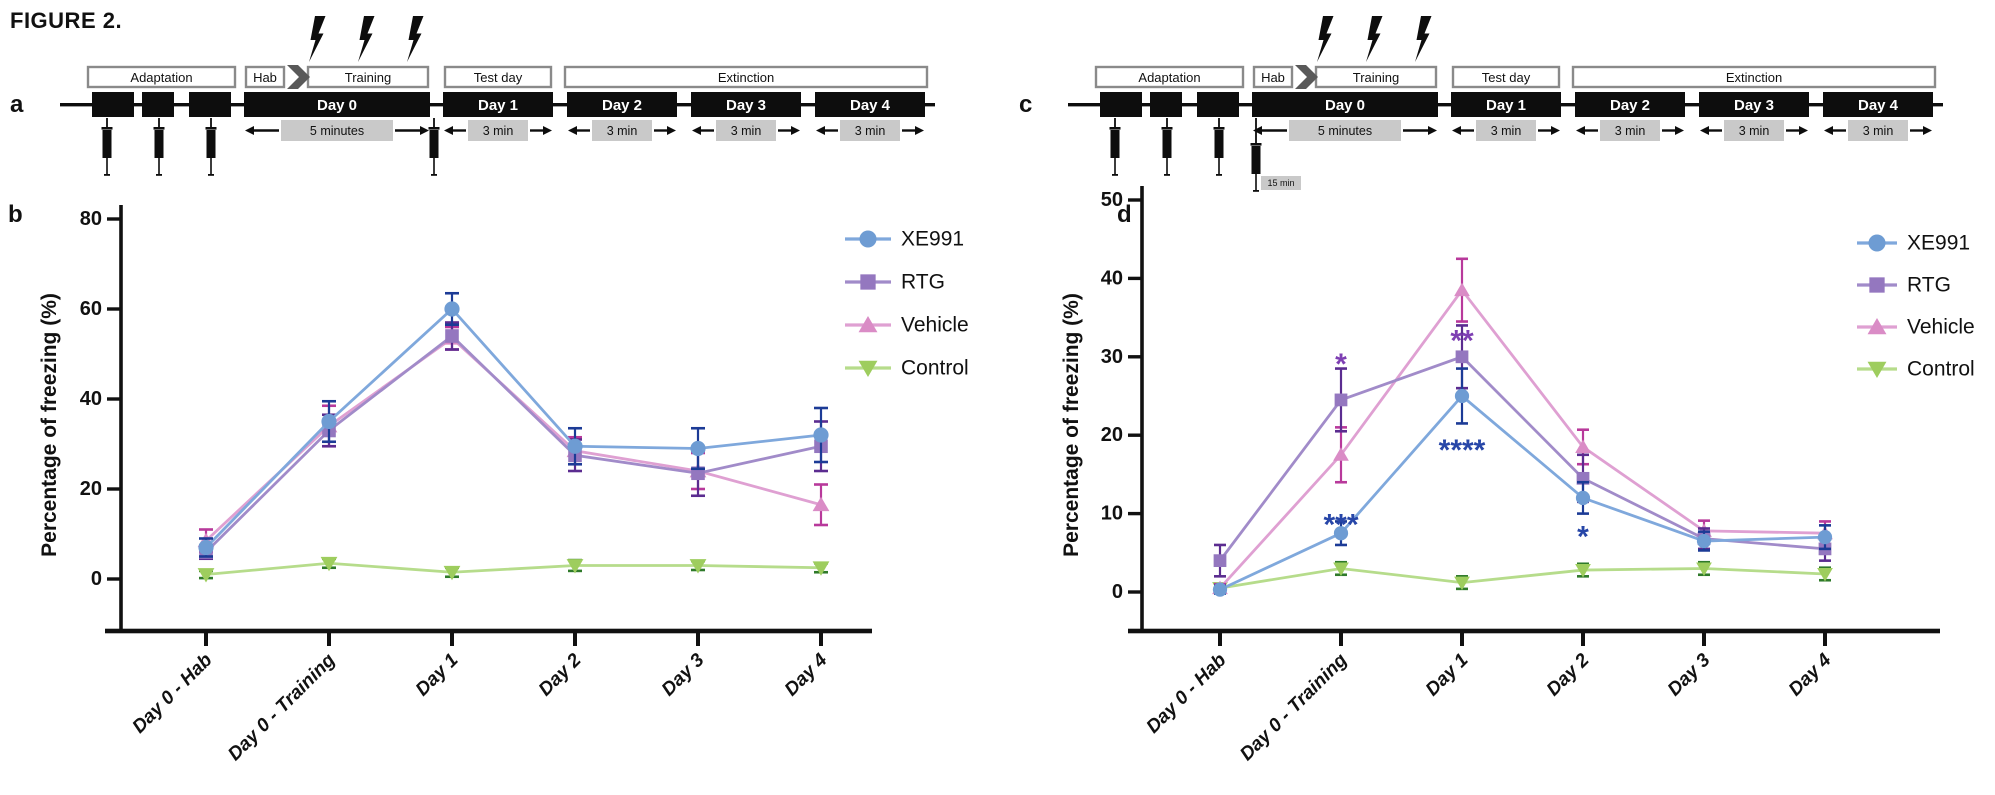 This screenshot has height=795, width=1995. Describe the element at coordinates (1025, 104) in the screenshot. I see `panel-letter-c: c` at that location.